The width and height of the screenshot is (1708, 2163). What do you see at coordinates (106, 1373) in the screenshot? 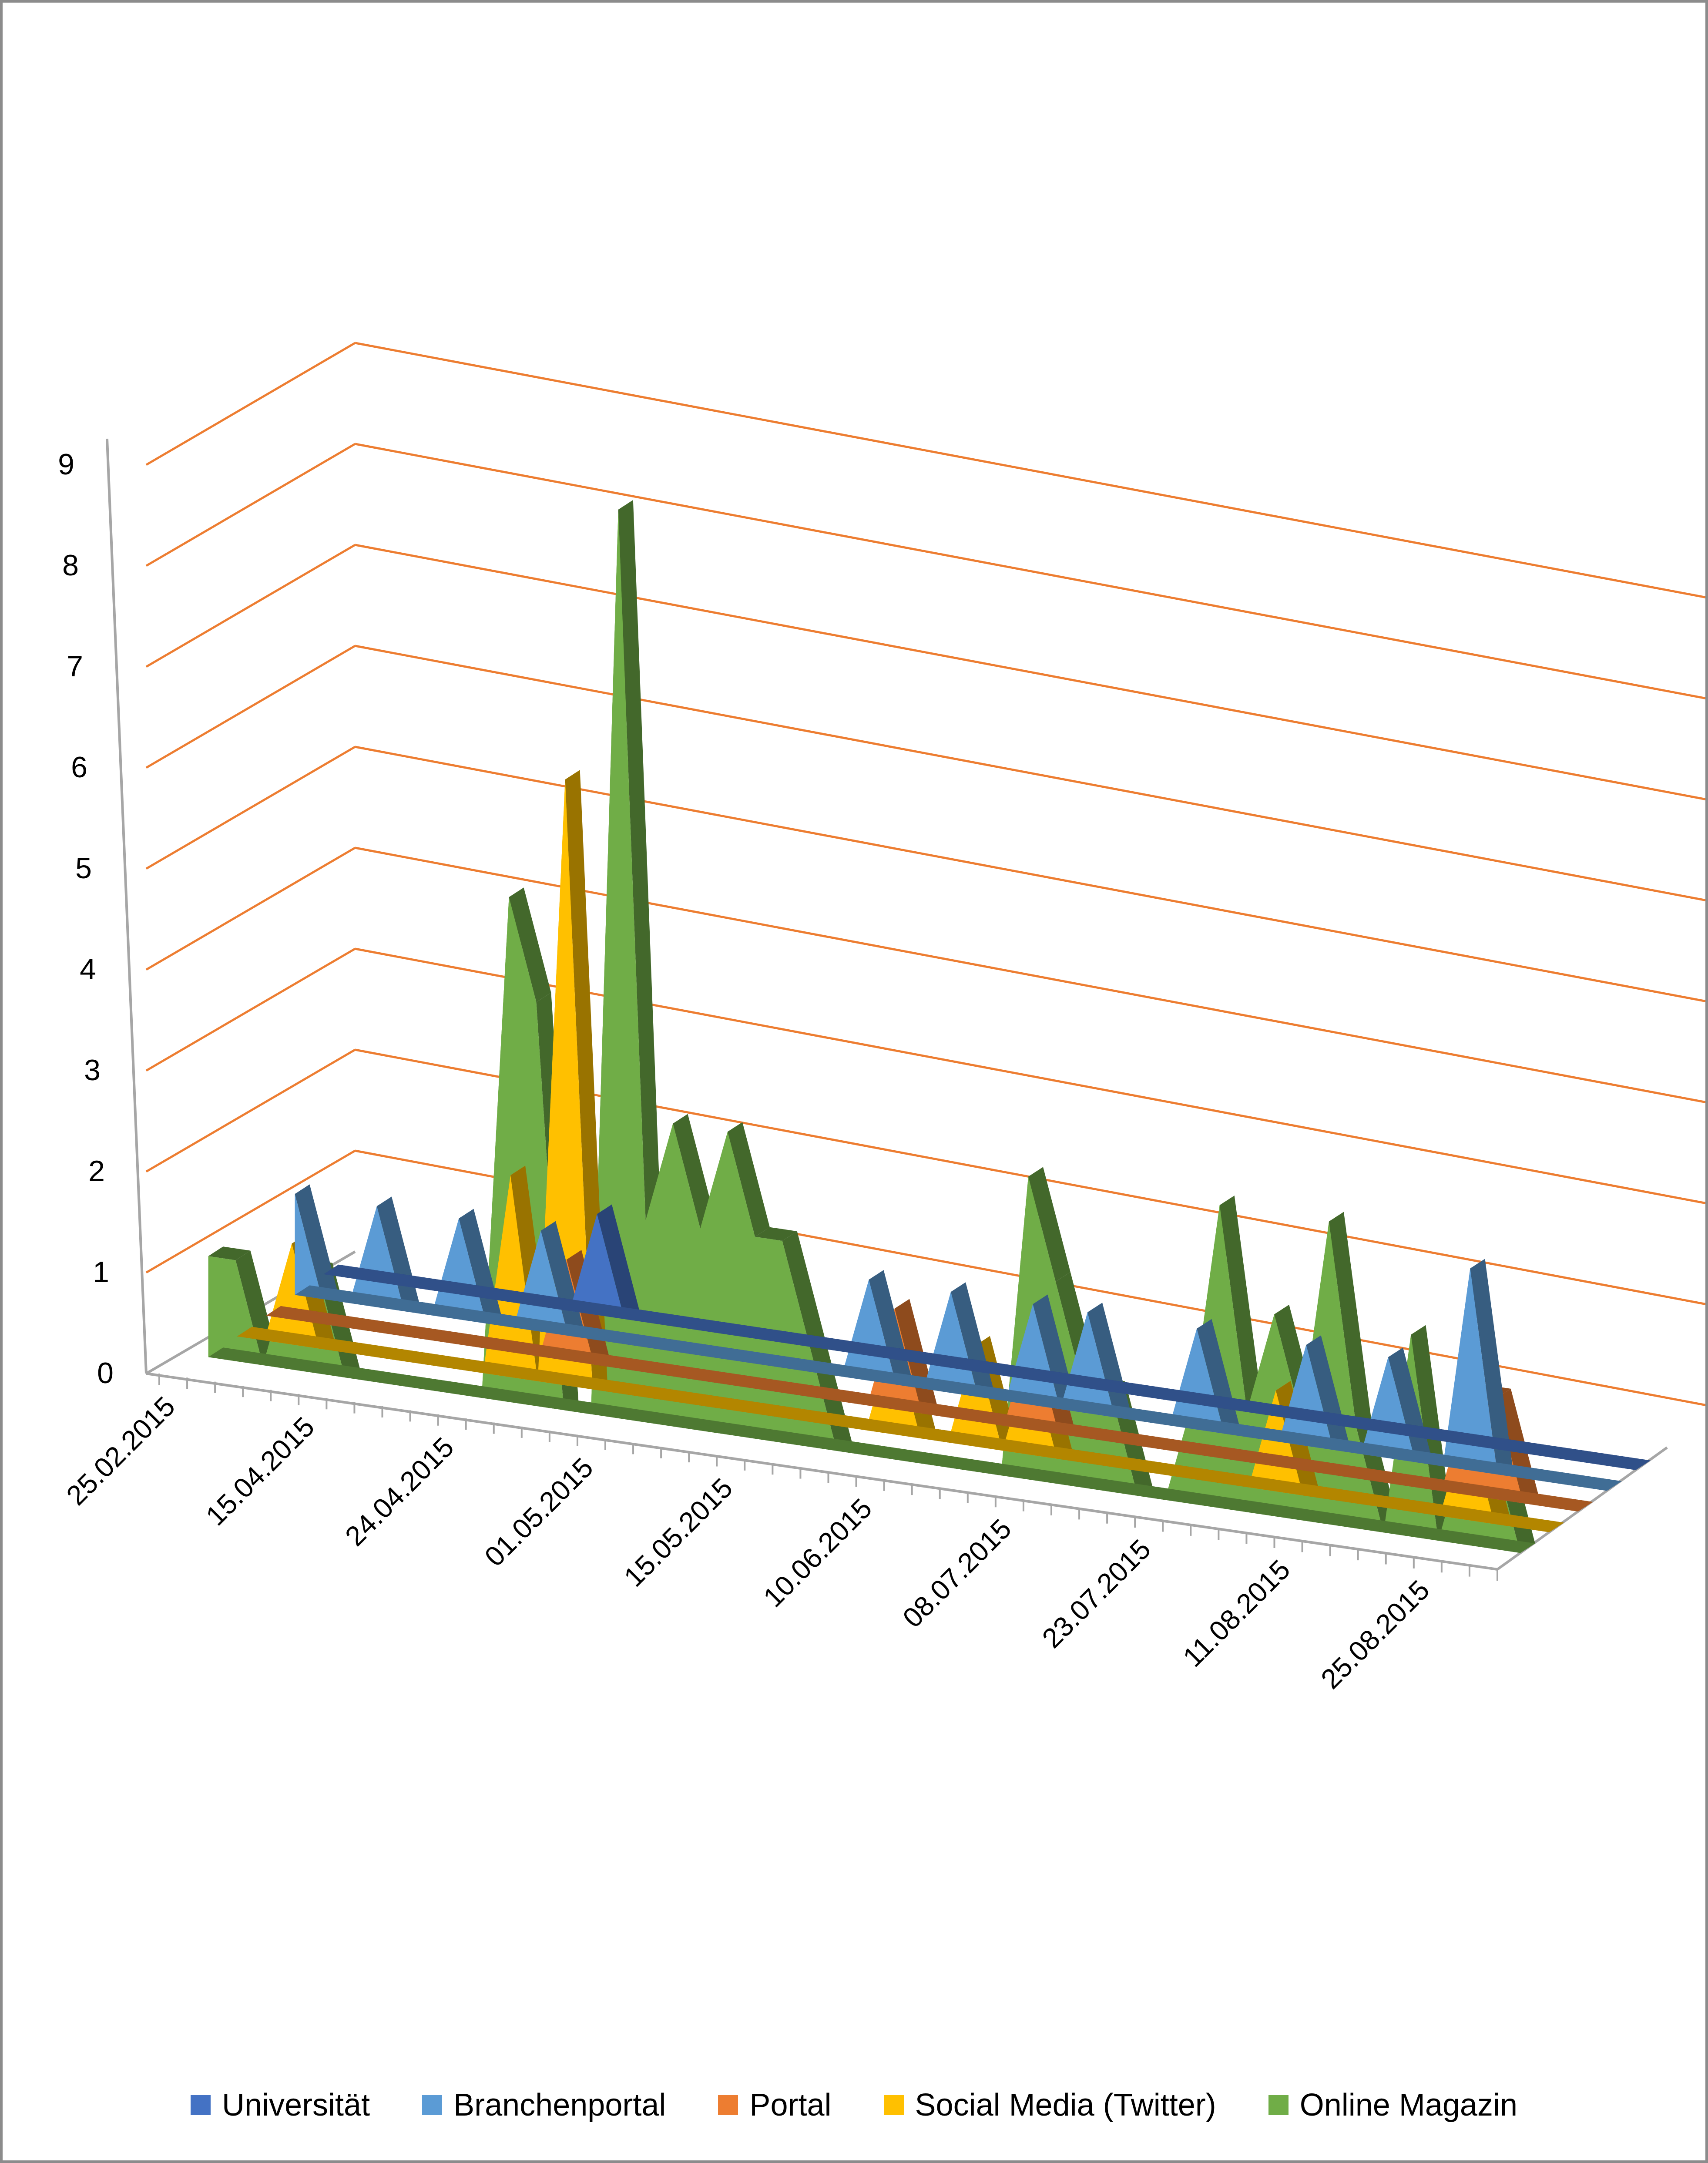
I see `y-tick-label: 0` at bounding box center [106, 1373].